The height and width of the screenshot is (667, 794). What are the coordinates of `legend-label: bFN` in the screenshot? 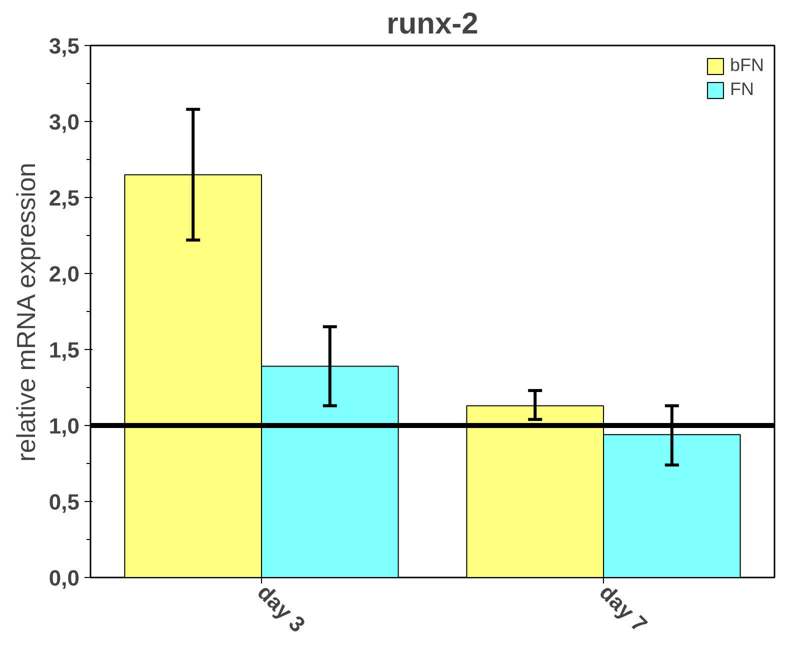 It's located at (747, 65).